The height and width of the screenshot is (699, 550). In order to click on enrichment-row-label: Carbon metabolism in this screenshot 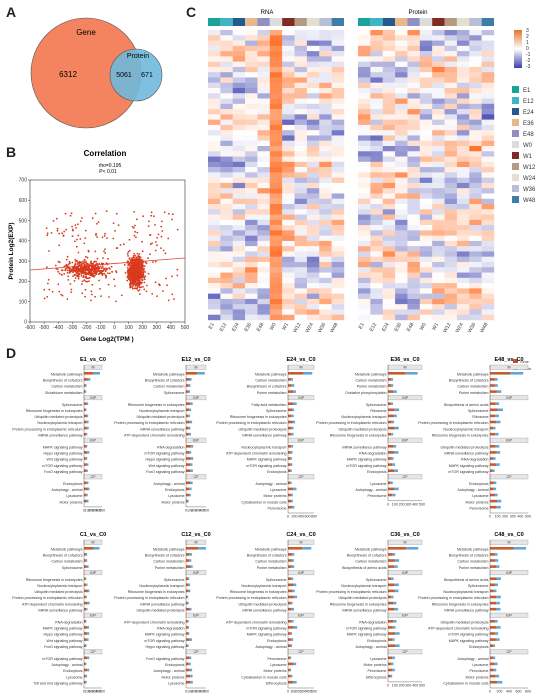, I will do `click(472, 387)`.